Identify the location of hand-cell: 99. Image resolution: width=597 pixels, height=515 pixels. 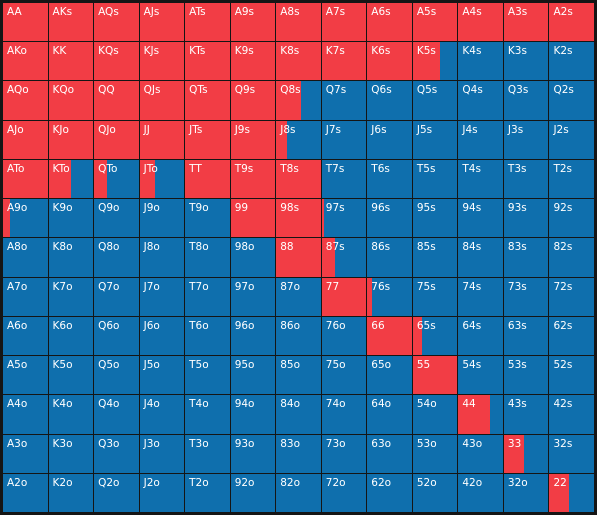
(253, 218).